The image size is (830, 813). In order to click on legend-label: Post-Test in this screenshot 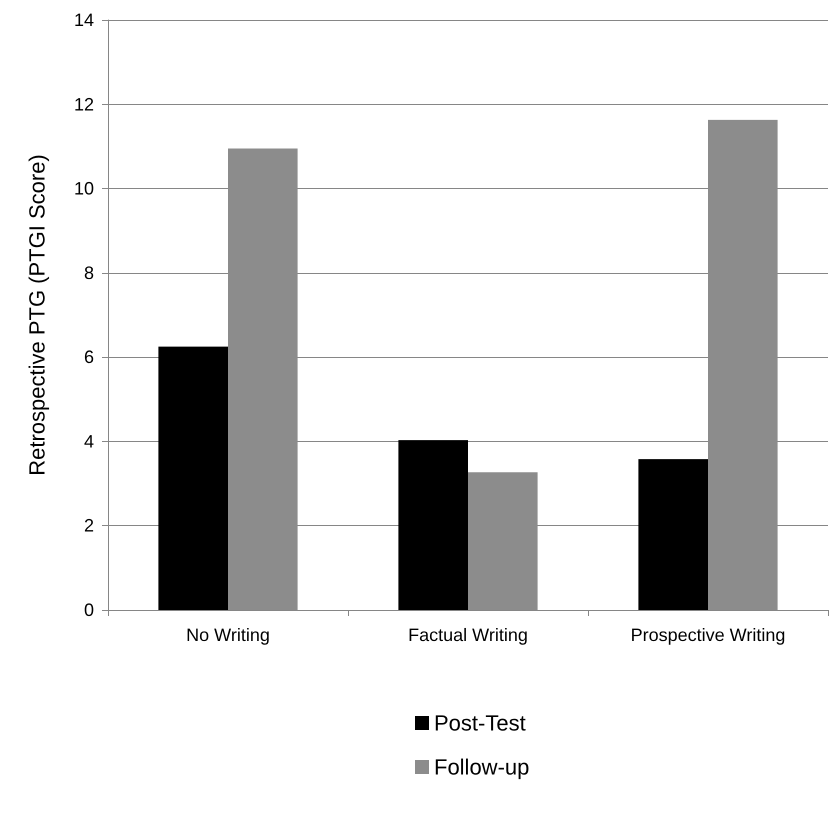, I will do `click(480, 723)`.